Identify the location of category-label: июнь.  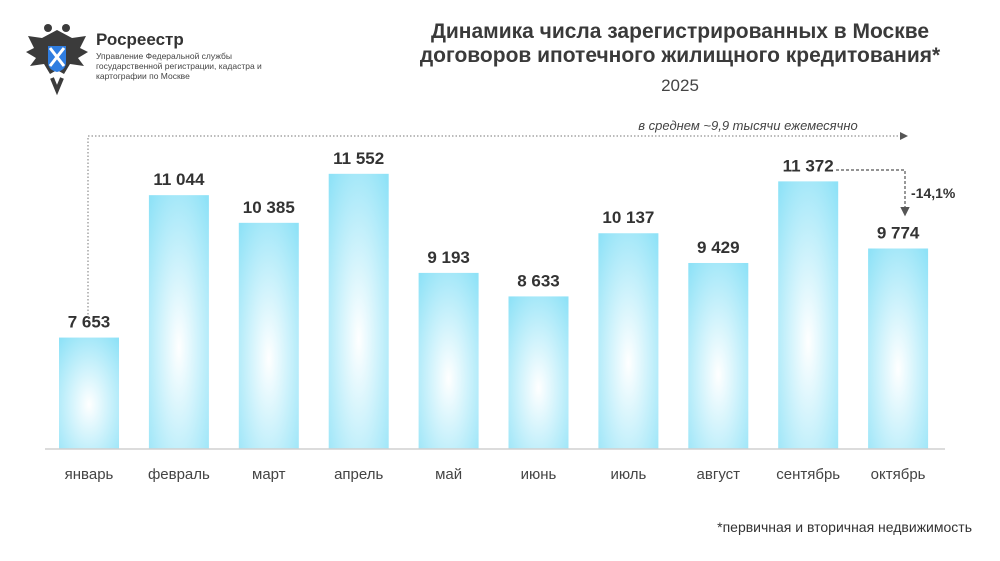
(539, 474).